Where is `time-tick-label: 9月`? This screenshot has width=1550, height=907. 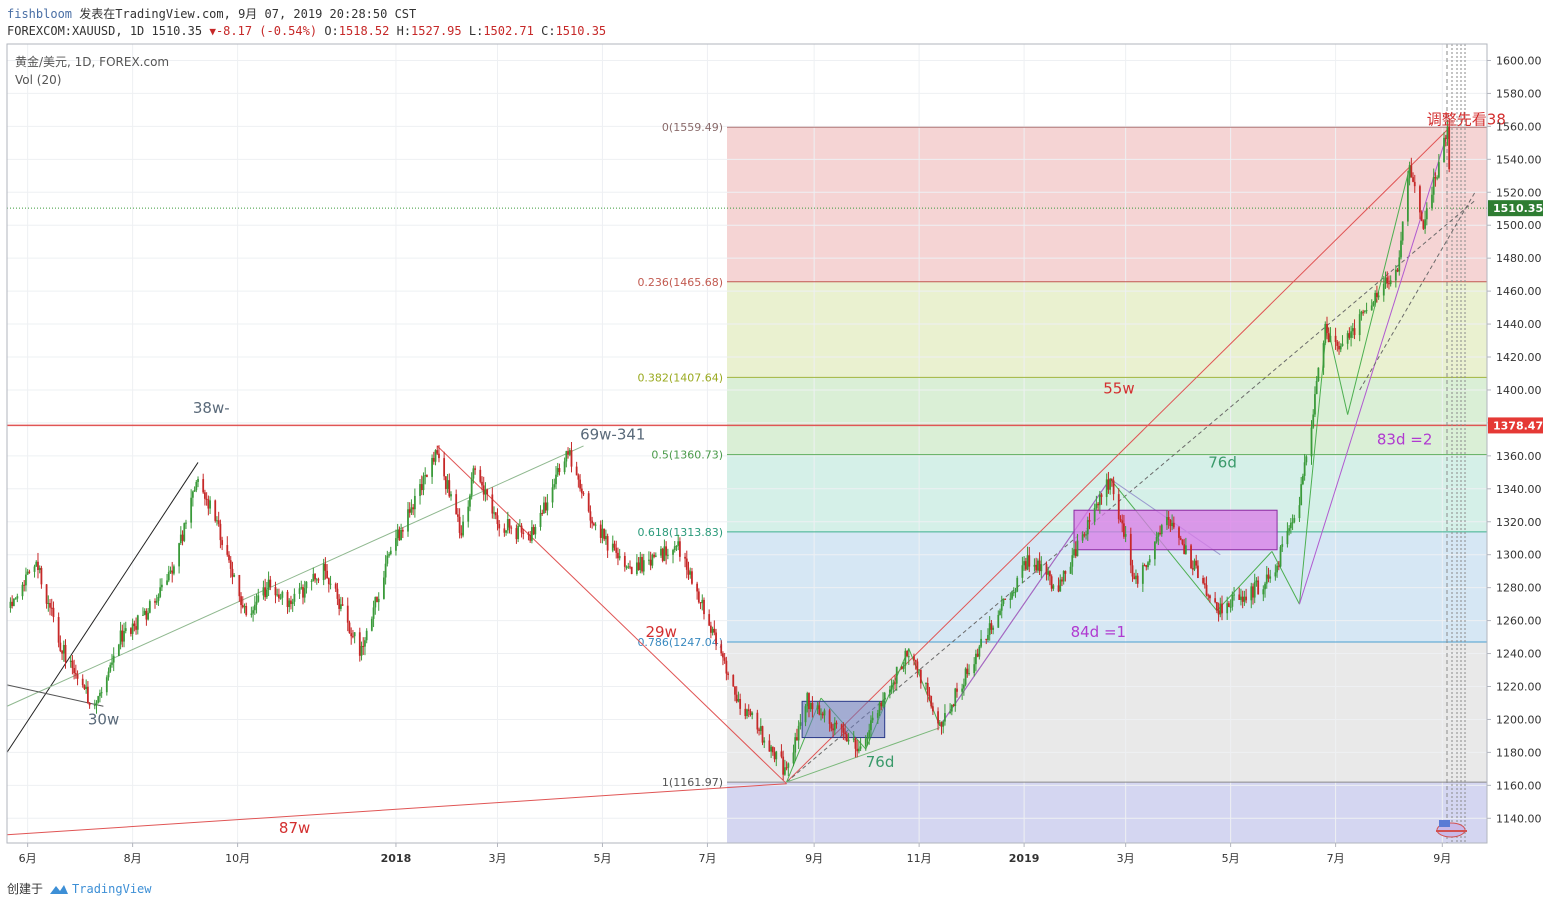
time-tick-label: 9月 is located at coordinates (1442, 858).